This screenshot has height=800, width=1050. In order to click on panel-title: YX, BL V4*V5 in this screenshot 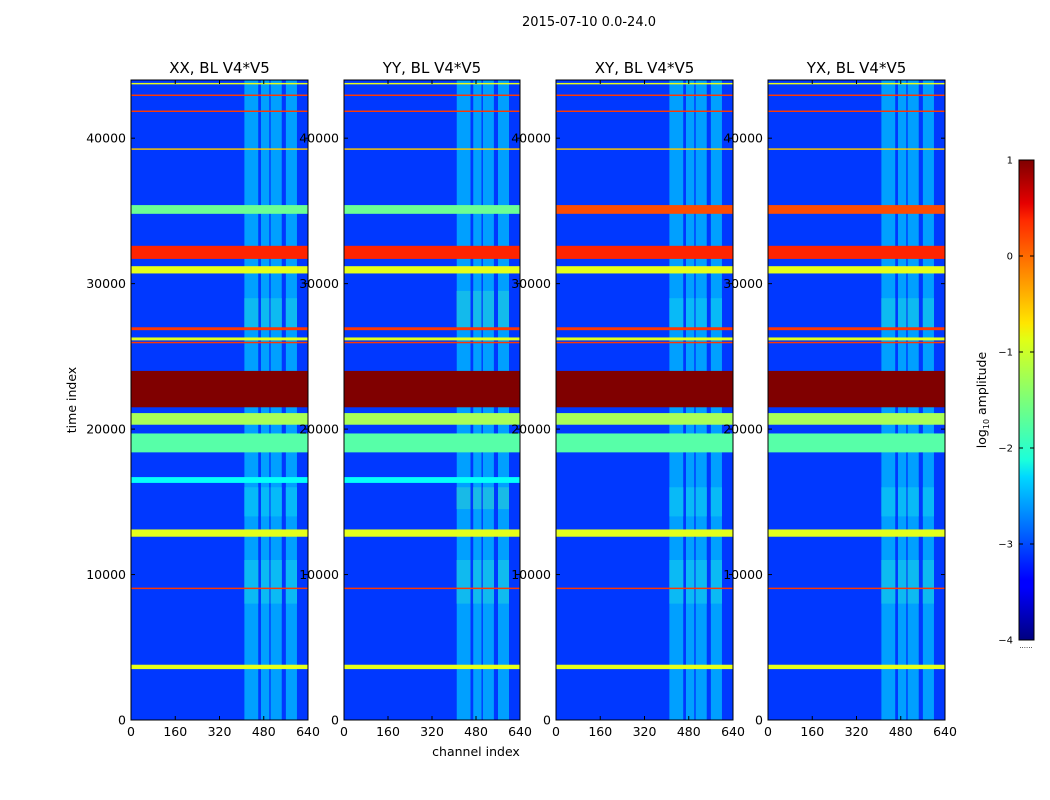, I will do `click(856, 68)`.